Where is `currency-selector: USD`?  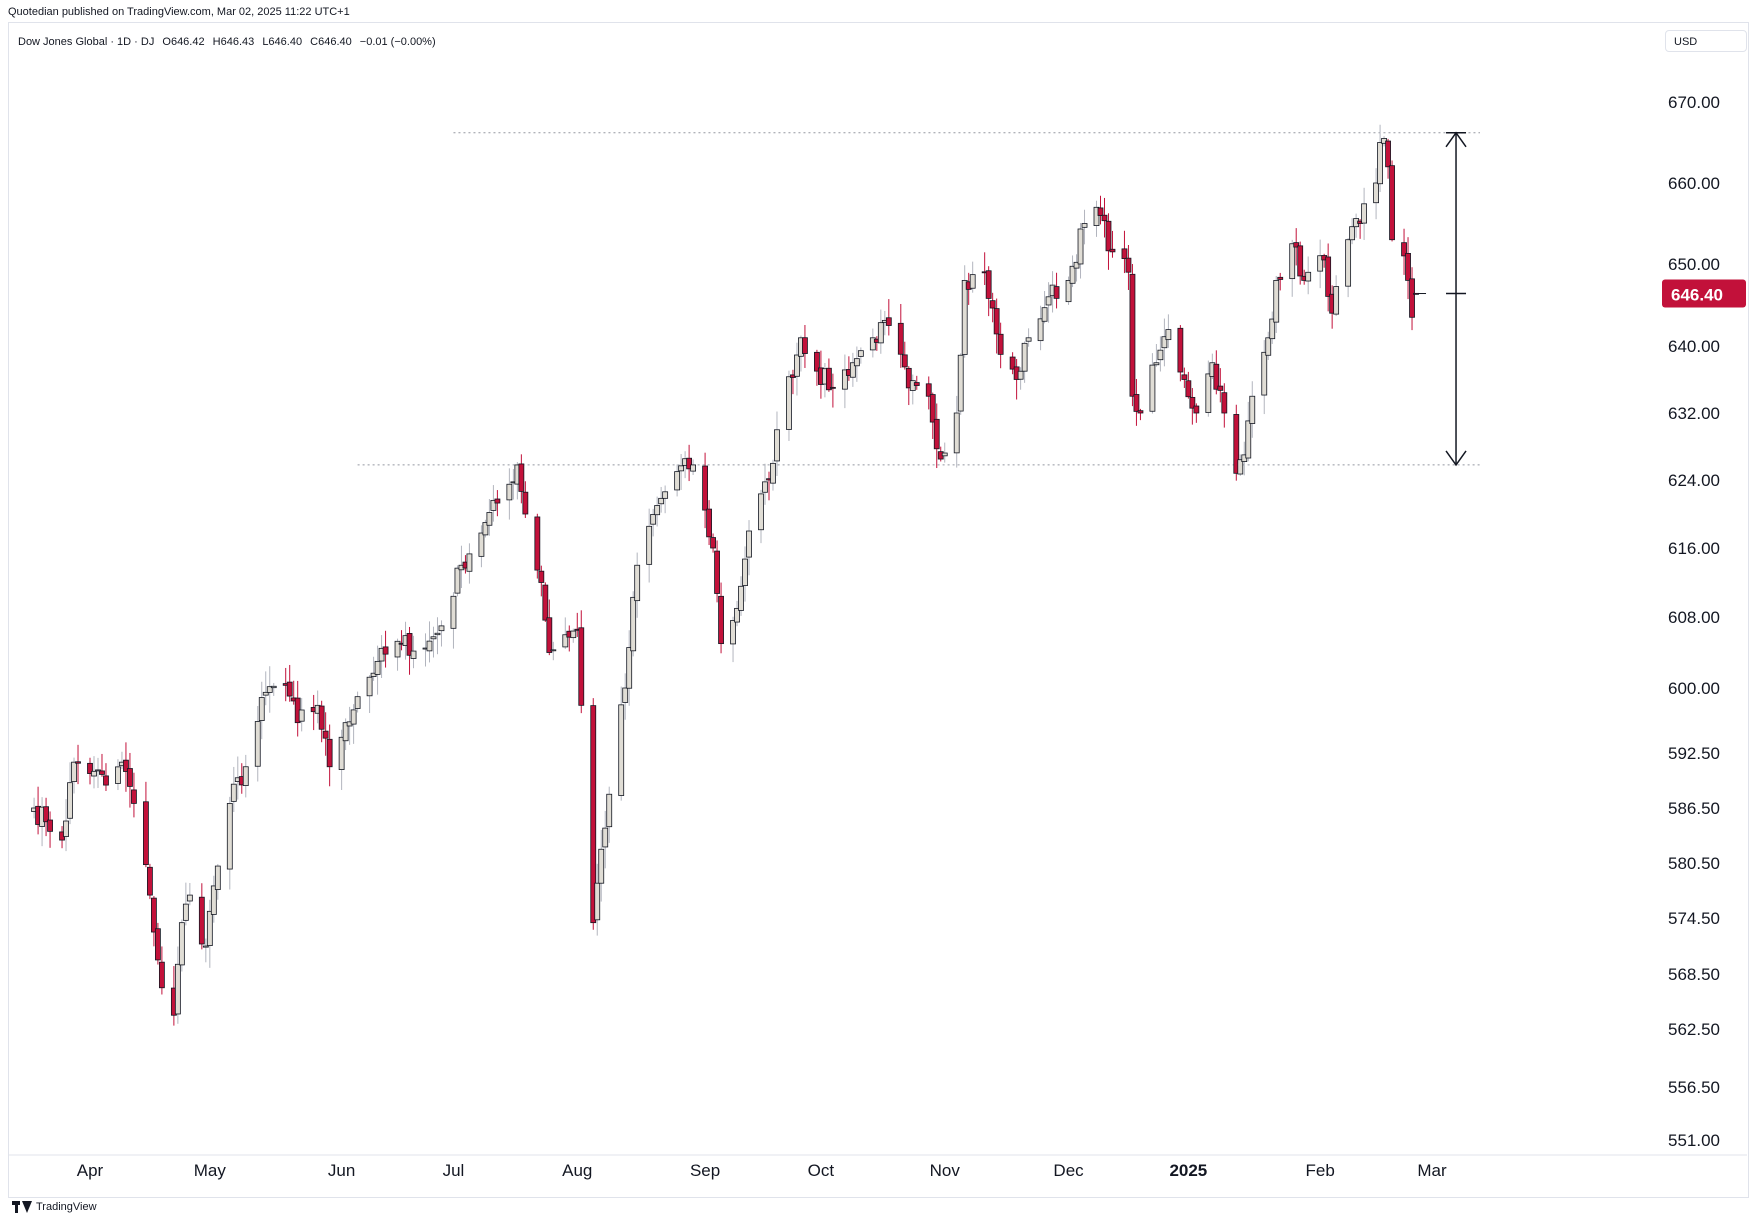
currency-selector: USD is located at coordinates (1706, 41).